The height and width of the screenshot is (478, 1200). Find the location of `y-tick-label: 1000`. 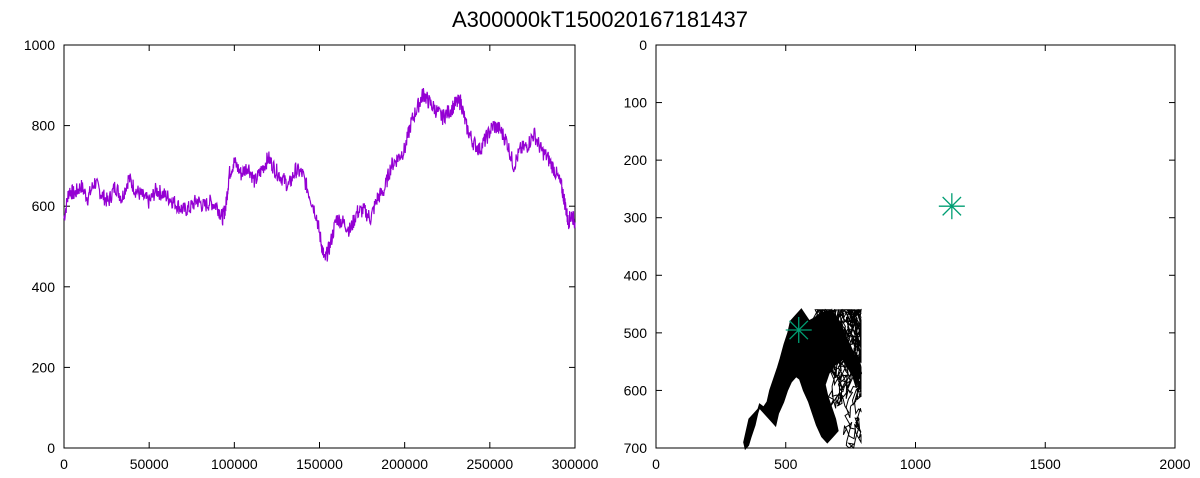

y-tick-label: 1000 is located at coordinates (39, 45).